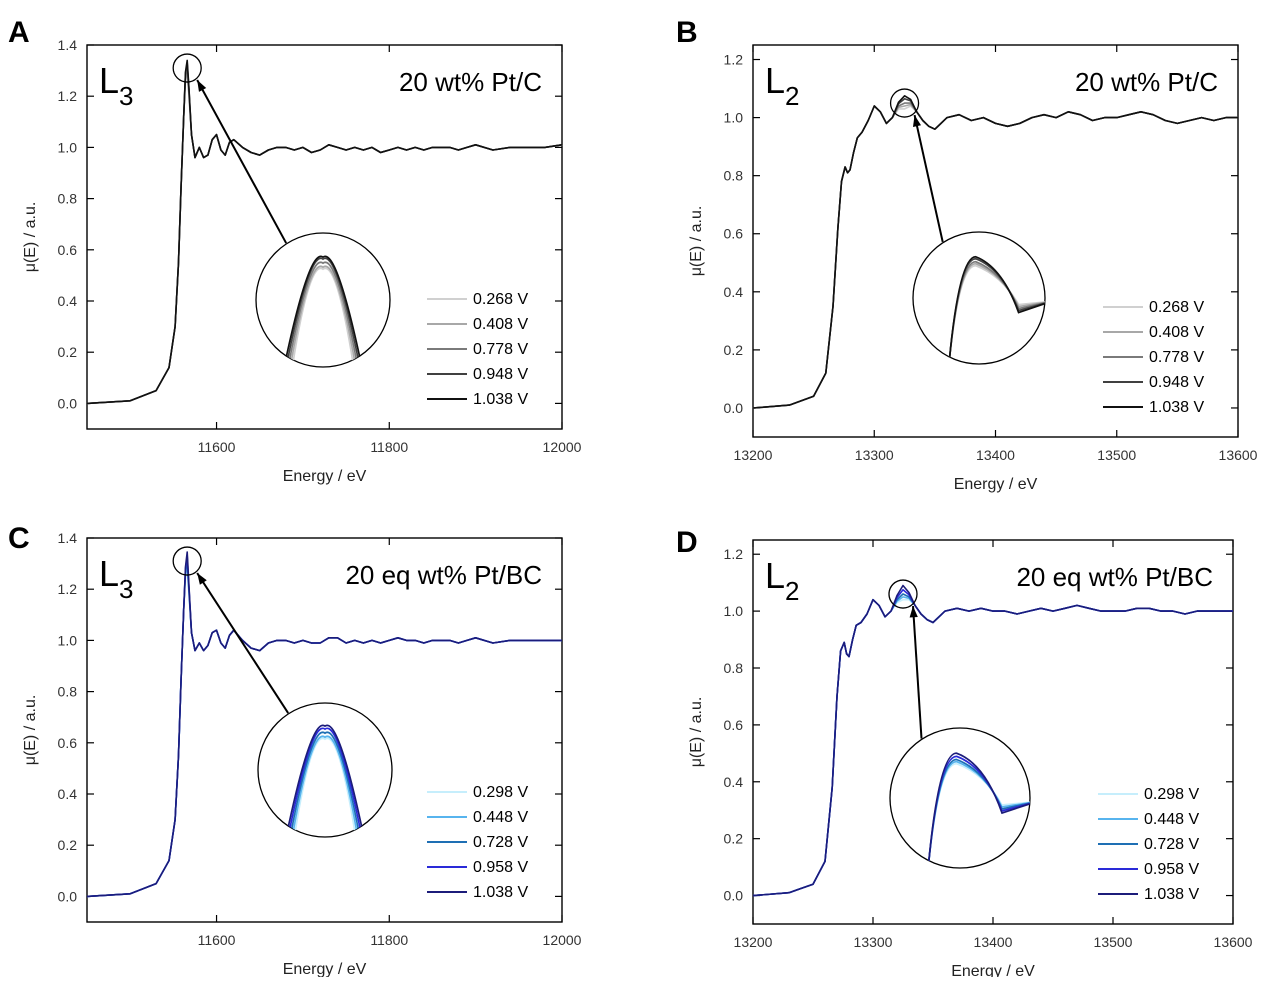 The height and width of the screenshot is (982, 1262). What do you see at coordinates (68, 538) in the screenshot?
I see `y-tick-label: 1.4` at bounding box center [68, 538].